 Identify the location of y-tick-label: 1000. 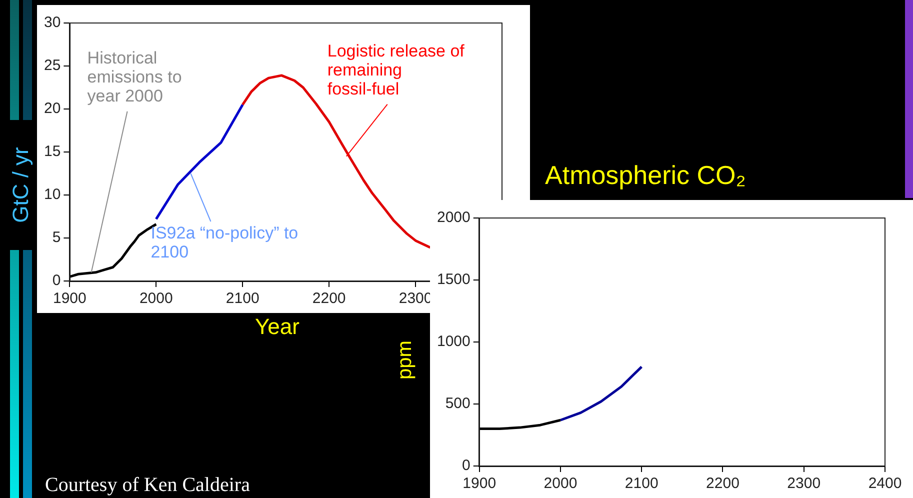
(453, 341).